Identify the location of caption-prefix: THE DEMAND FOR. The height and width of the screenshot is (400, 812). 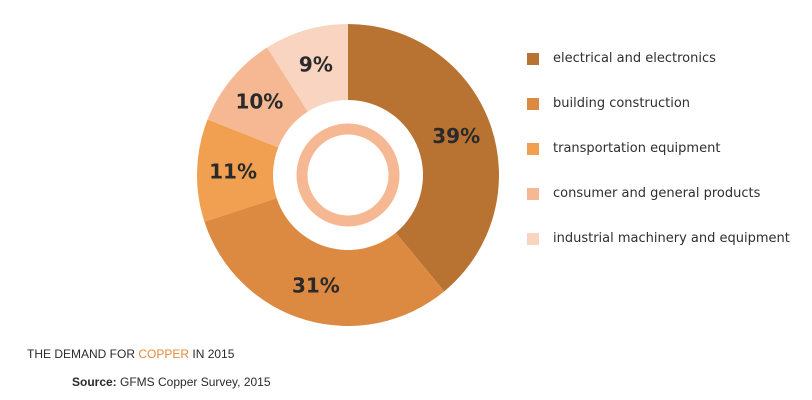
(83, 354).